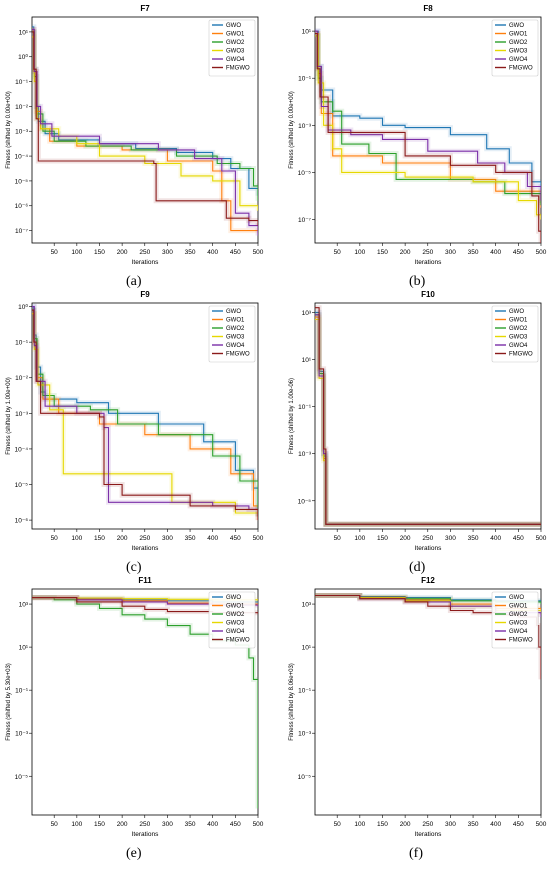 This screenshot has width=550, height=872. Describe the element at coordinates (416, 853) in the screenshot. I see `caption-f: (f)` at that location.